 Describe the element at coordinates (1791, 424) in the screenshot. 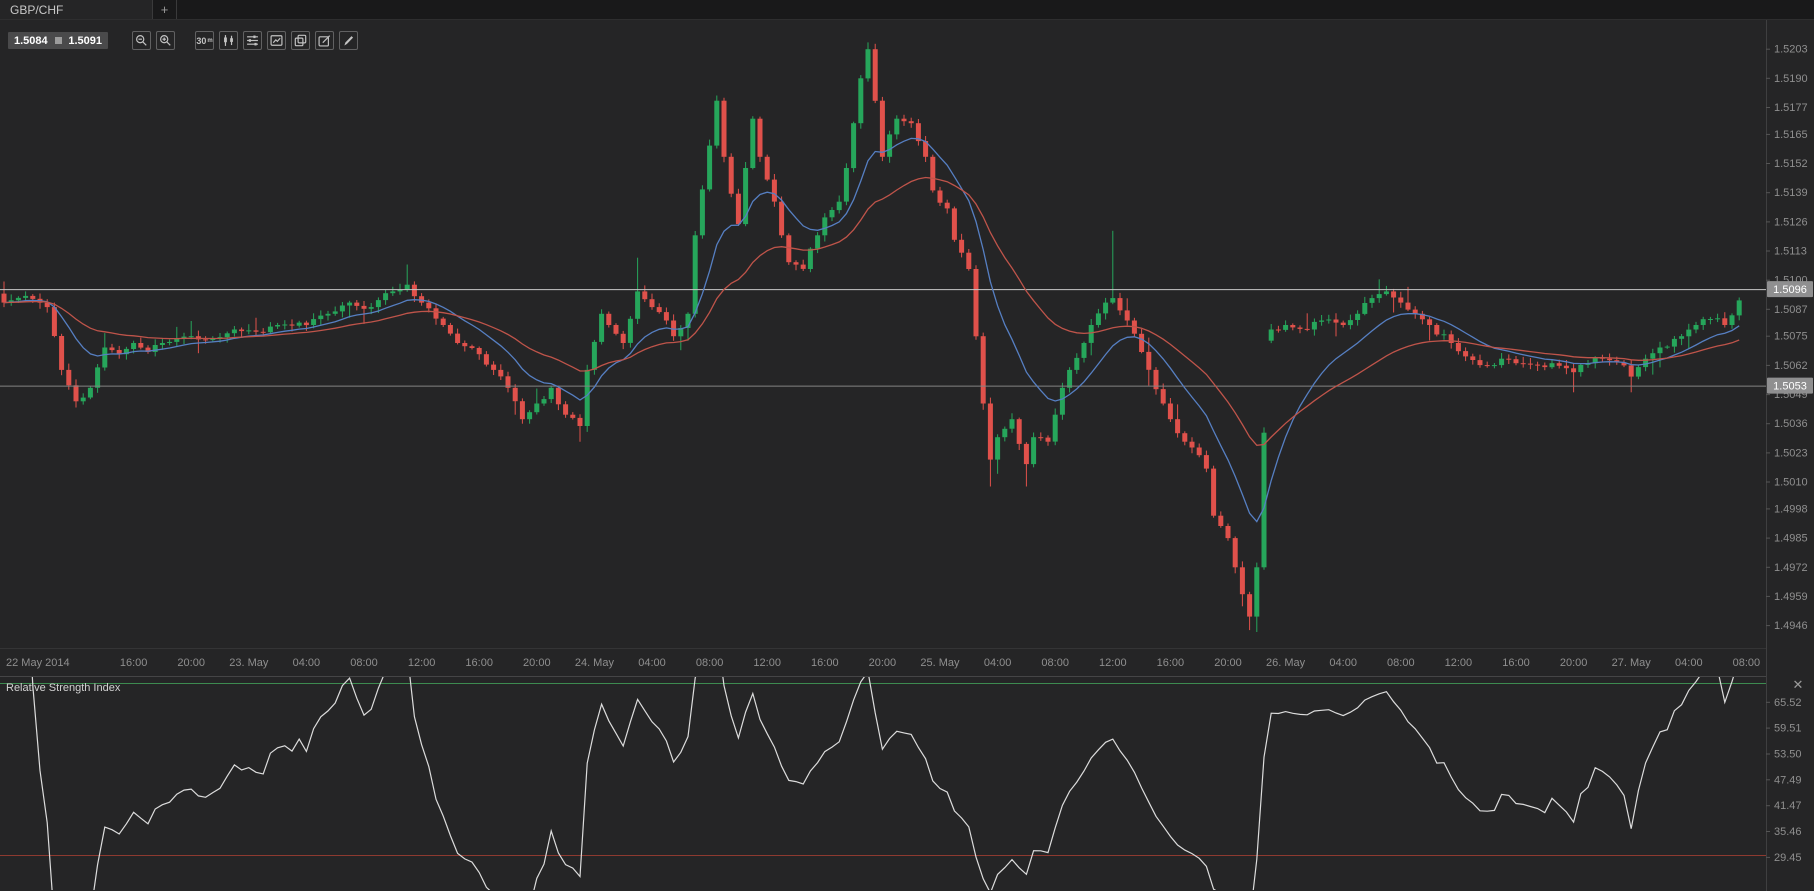

I see `svg-text: 1.5036` at that location.